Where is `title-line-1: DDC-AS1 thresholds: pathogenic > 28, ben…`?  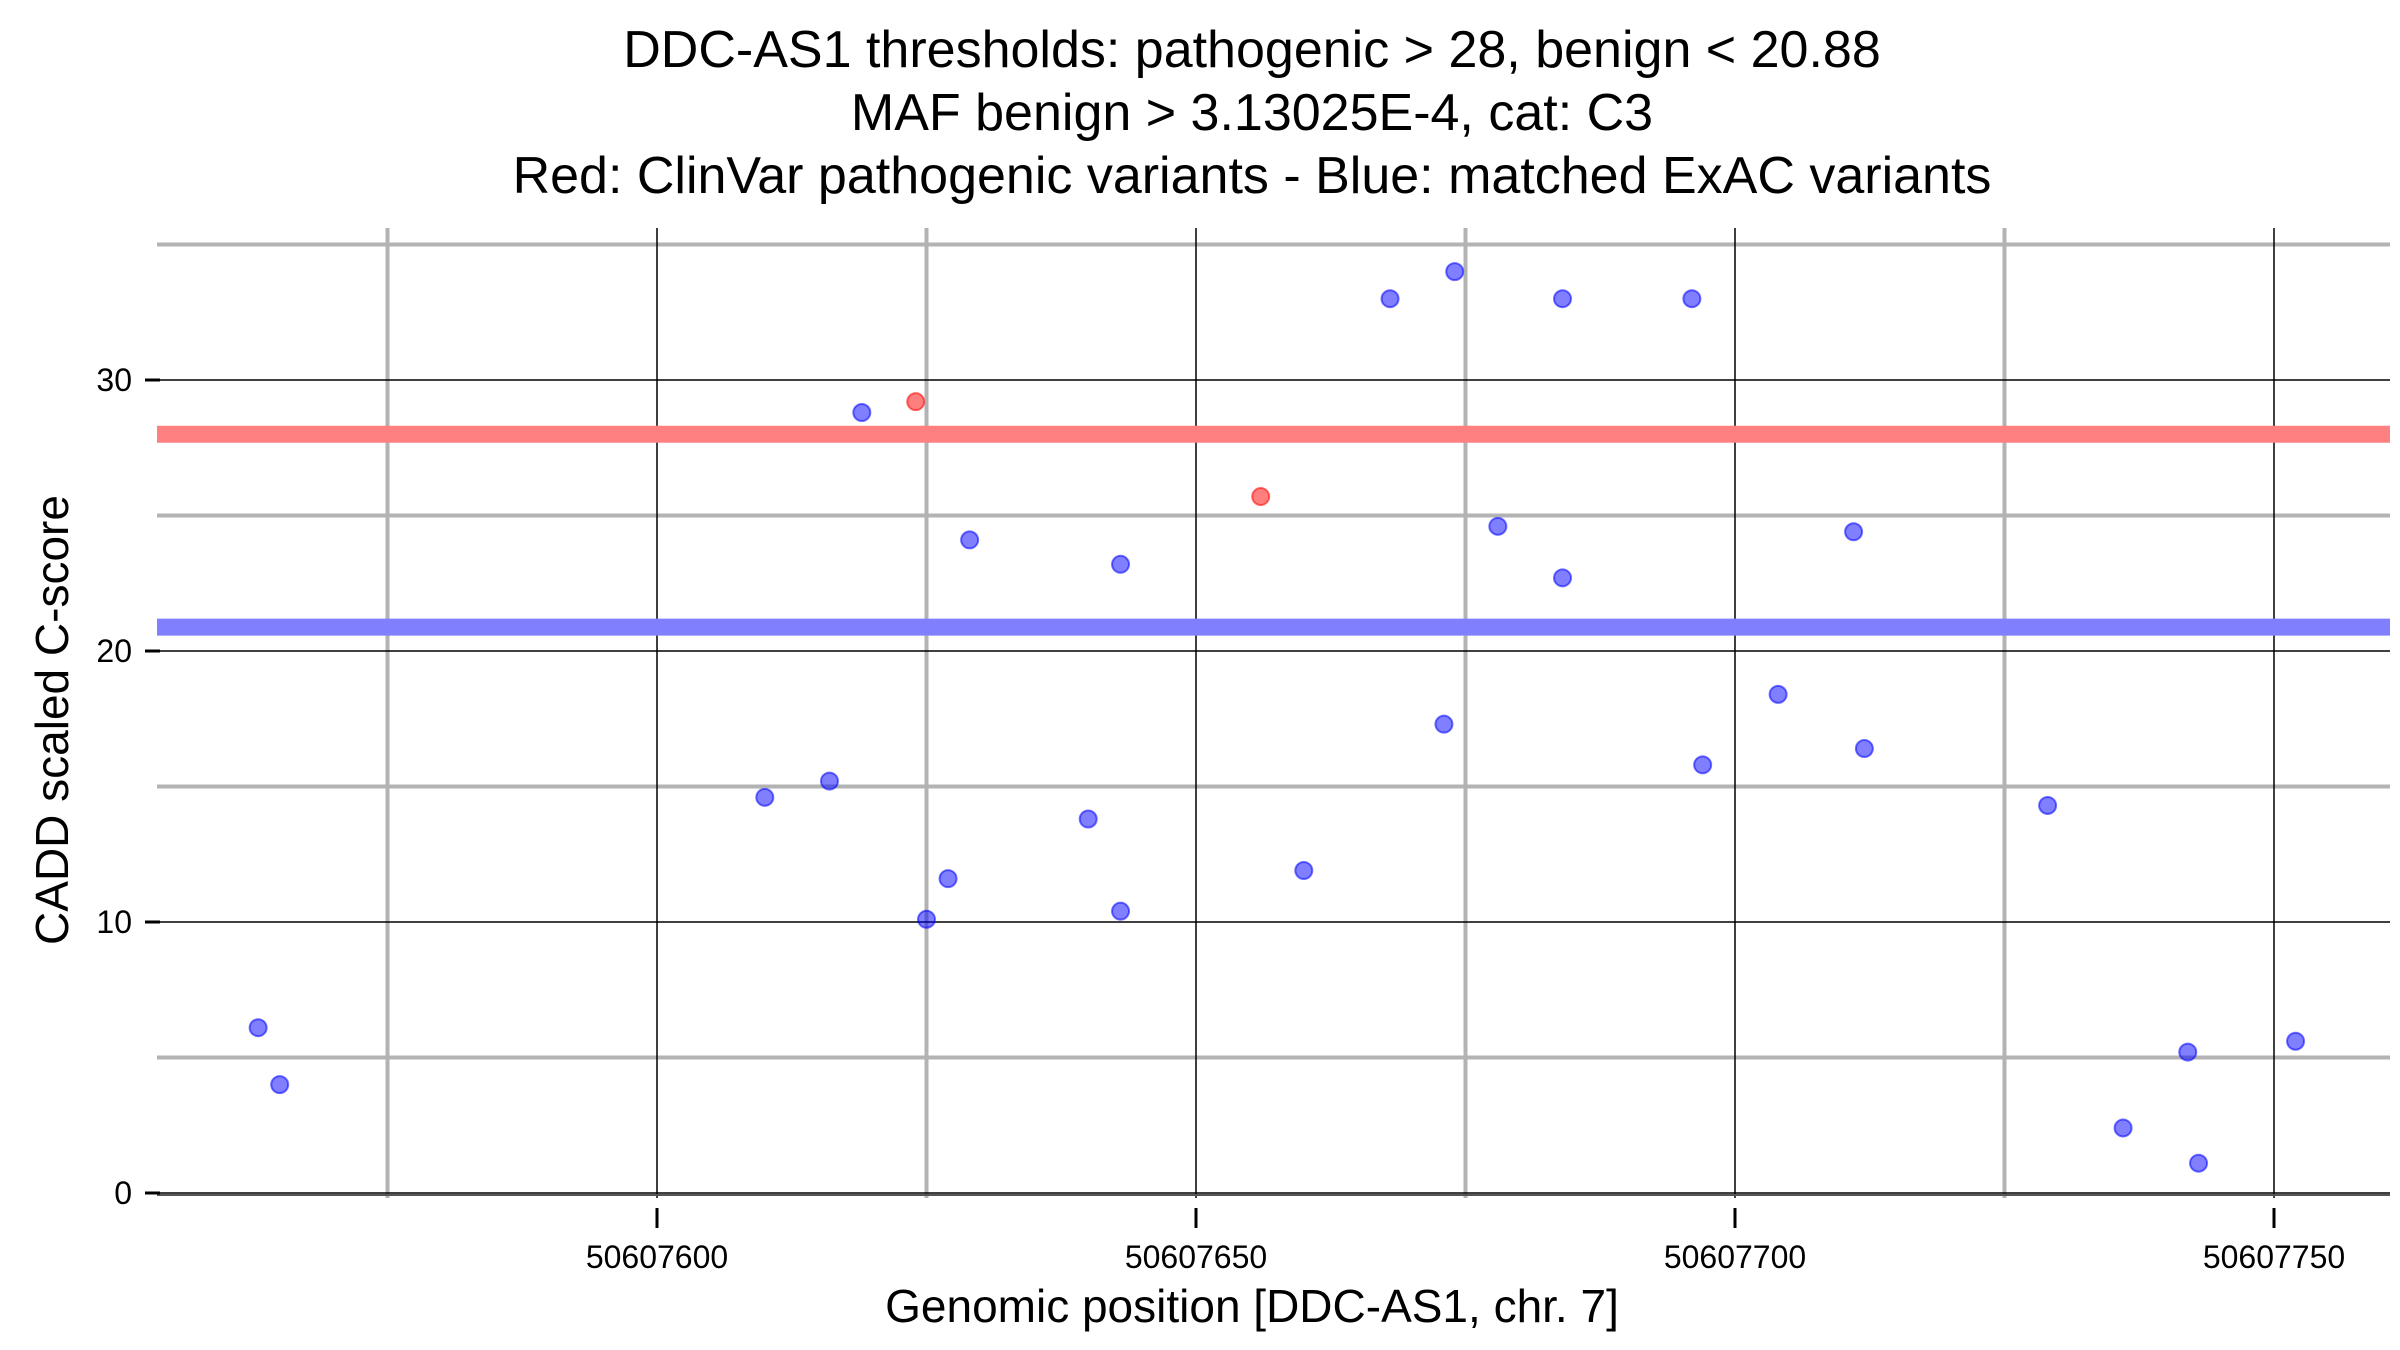 title-line-1: DDC-AS1 thresholds: pathogenic > 28, ben… is located at coordinates (1252, 50).